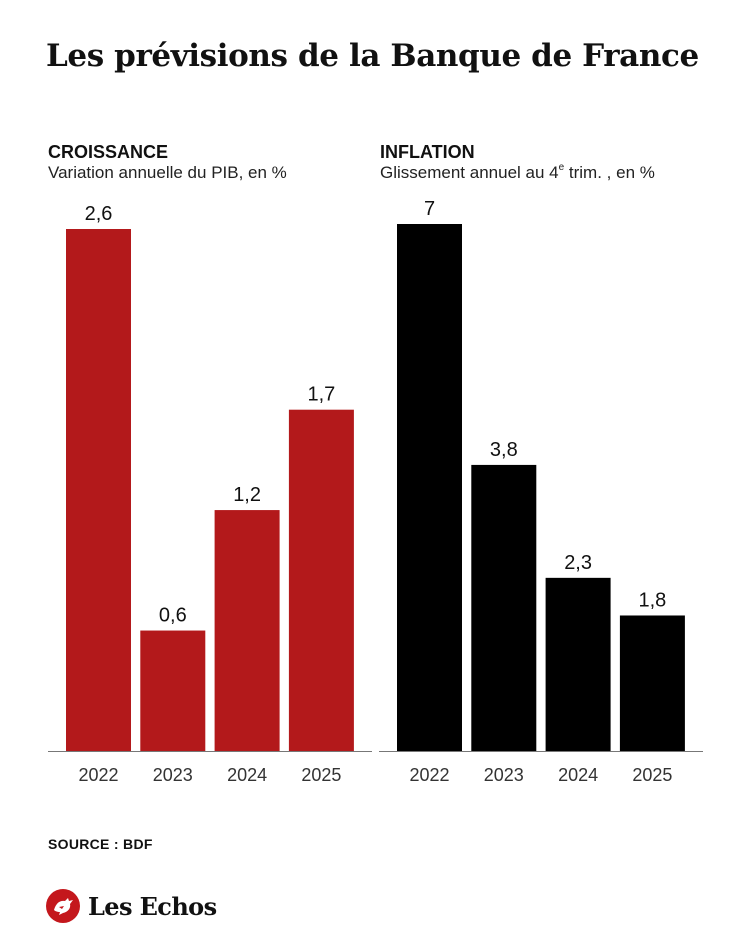 Image resolution: width=750 pixels, height=938 pixels. What do you see at coordinates (427, 152) in the screenshot?
I see `inflation-panel-title: INFLATION` at bounding box center [427, 152].